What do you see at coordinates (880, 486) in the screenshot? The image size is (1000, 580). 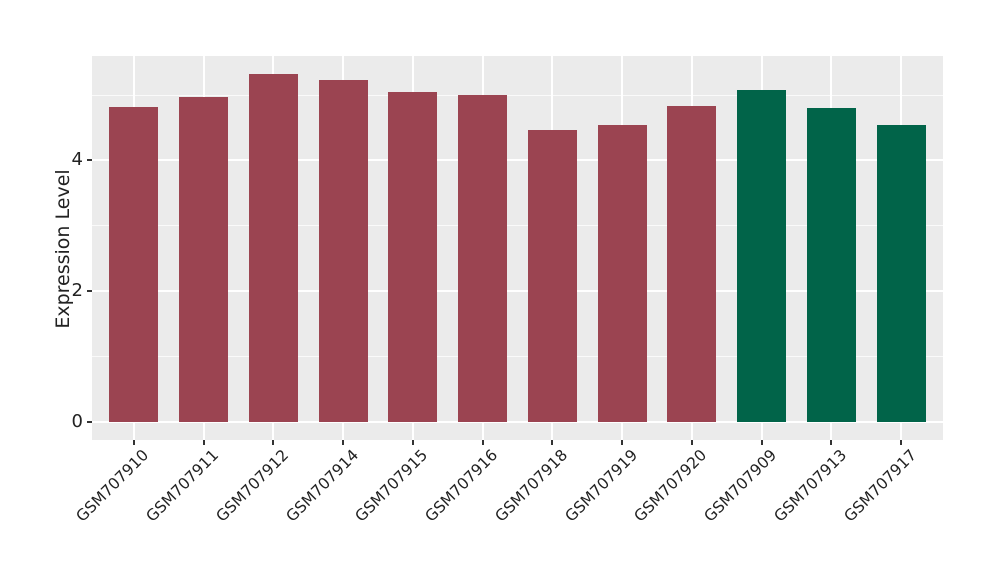 I see `x-tick-label-GSM707917: GSM707917` at bounding box center [880, 486].